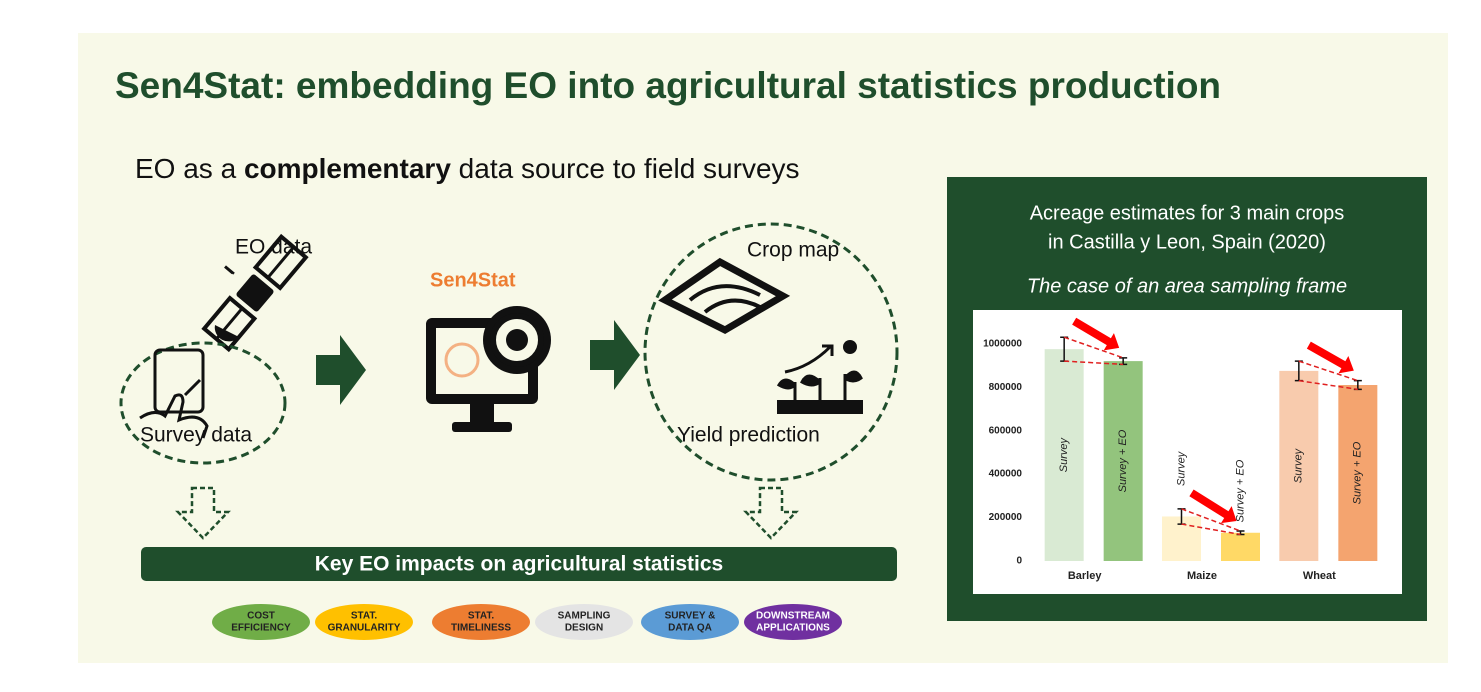 The image size is (1481, 692). I want to click on y-tick-label: 800000, so click(1006, 387).